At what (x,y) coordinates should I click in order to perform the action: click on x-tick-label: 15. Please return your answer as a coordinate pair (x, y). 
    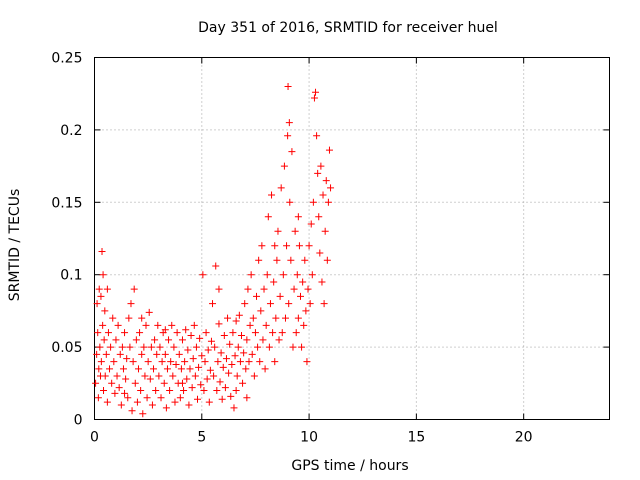
    Looking at the image, I should click on (416, 438).